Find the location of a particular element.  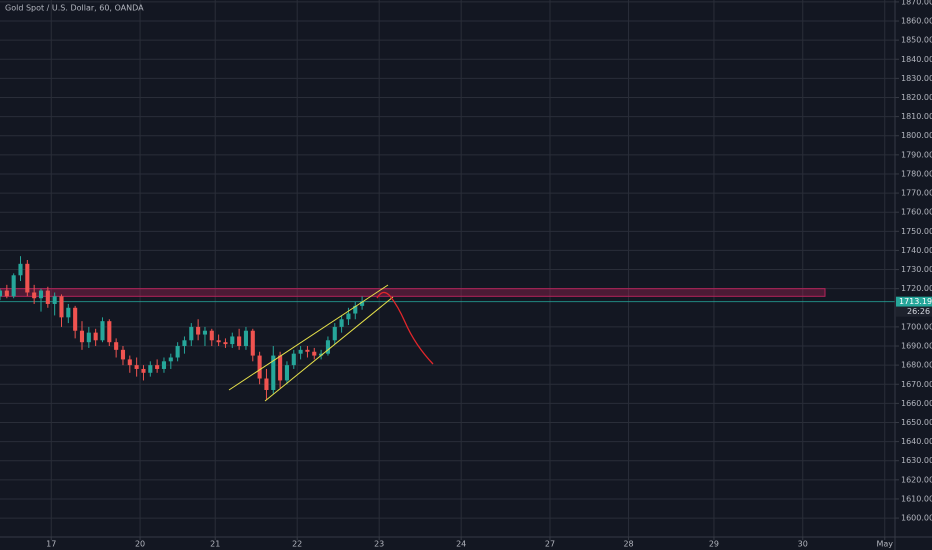

y-tick-label: 1740.000 is located at coordinates (916, 250).